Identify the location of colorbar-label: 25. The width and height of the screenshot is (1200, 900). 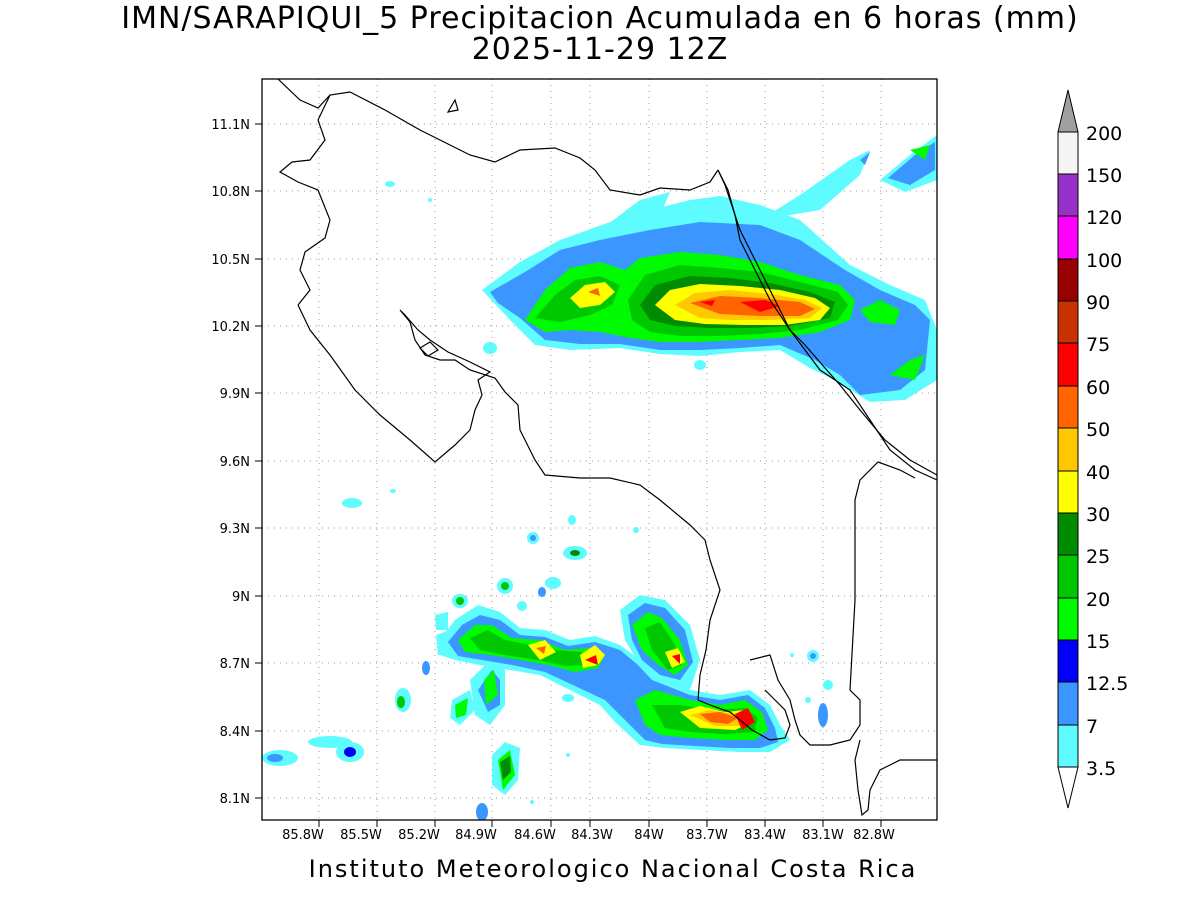
(1098, 557).